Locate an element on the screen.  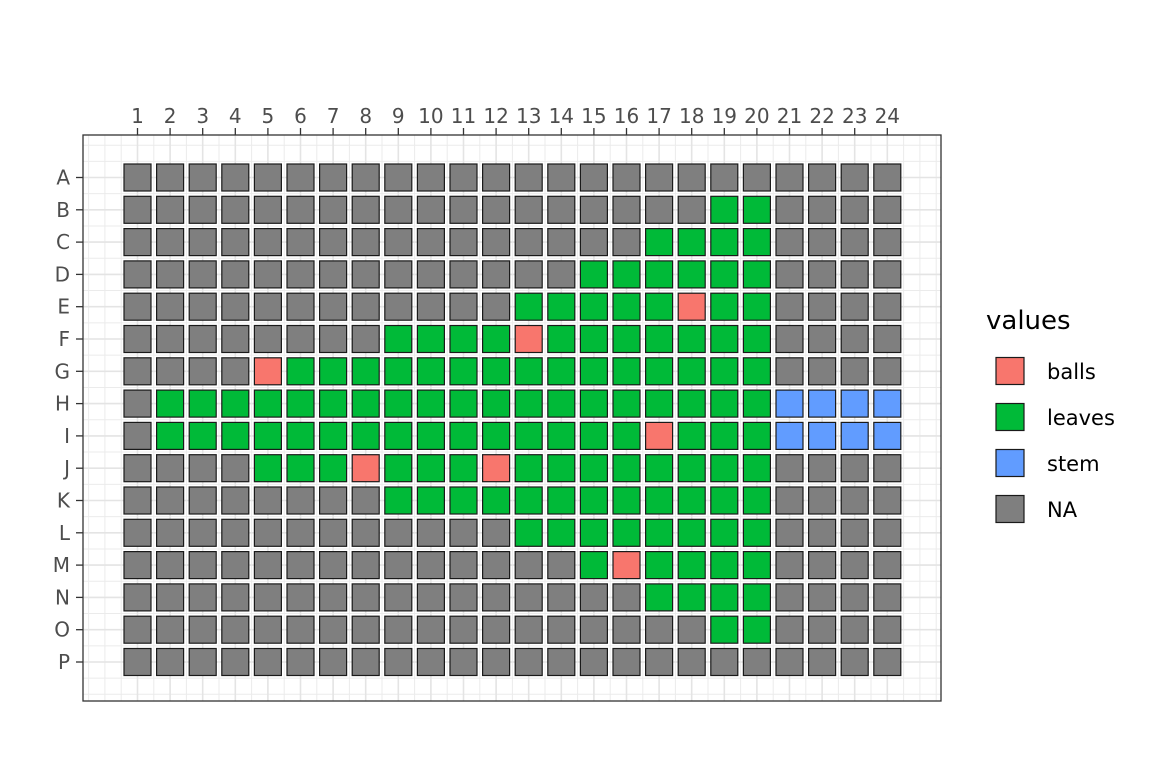
well-K2-na is located at coordinates (170, 500).